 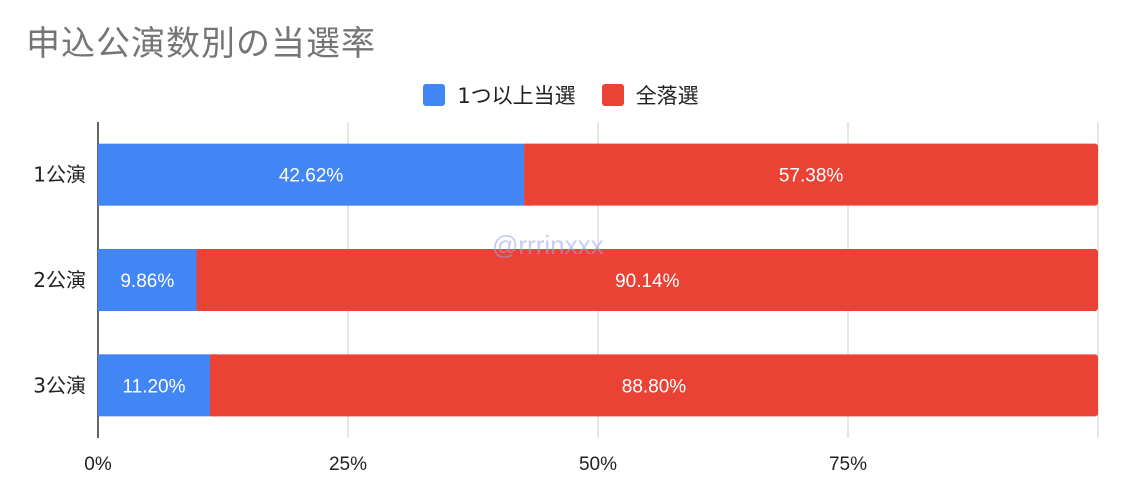 What do you see at coordinates (59, 385) in the screenshot?
I see `category-label: 3公演` at bounding box center [59, 385].